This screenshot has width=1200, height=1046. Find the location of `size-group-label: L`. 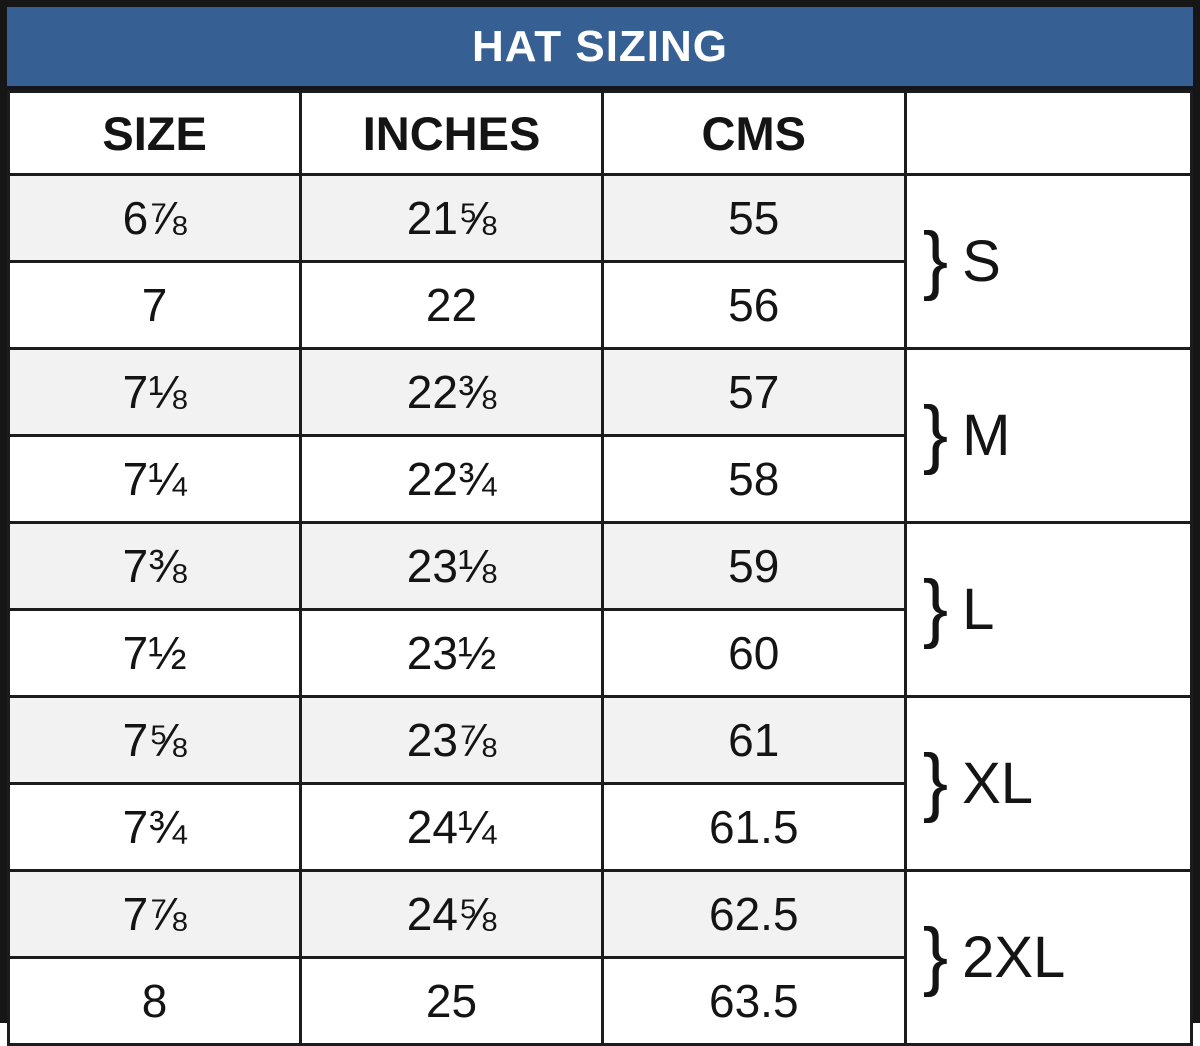

size-group-label: L is located at coordinates (978, 609).